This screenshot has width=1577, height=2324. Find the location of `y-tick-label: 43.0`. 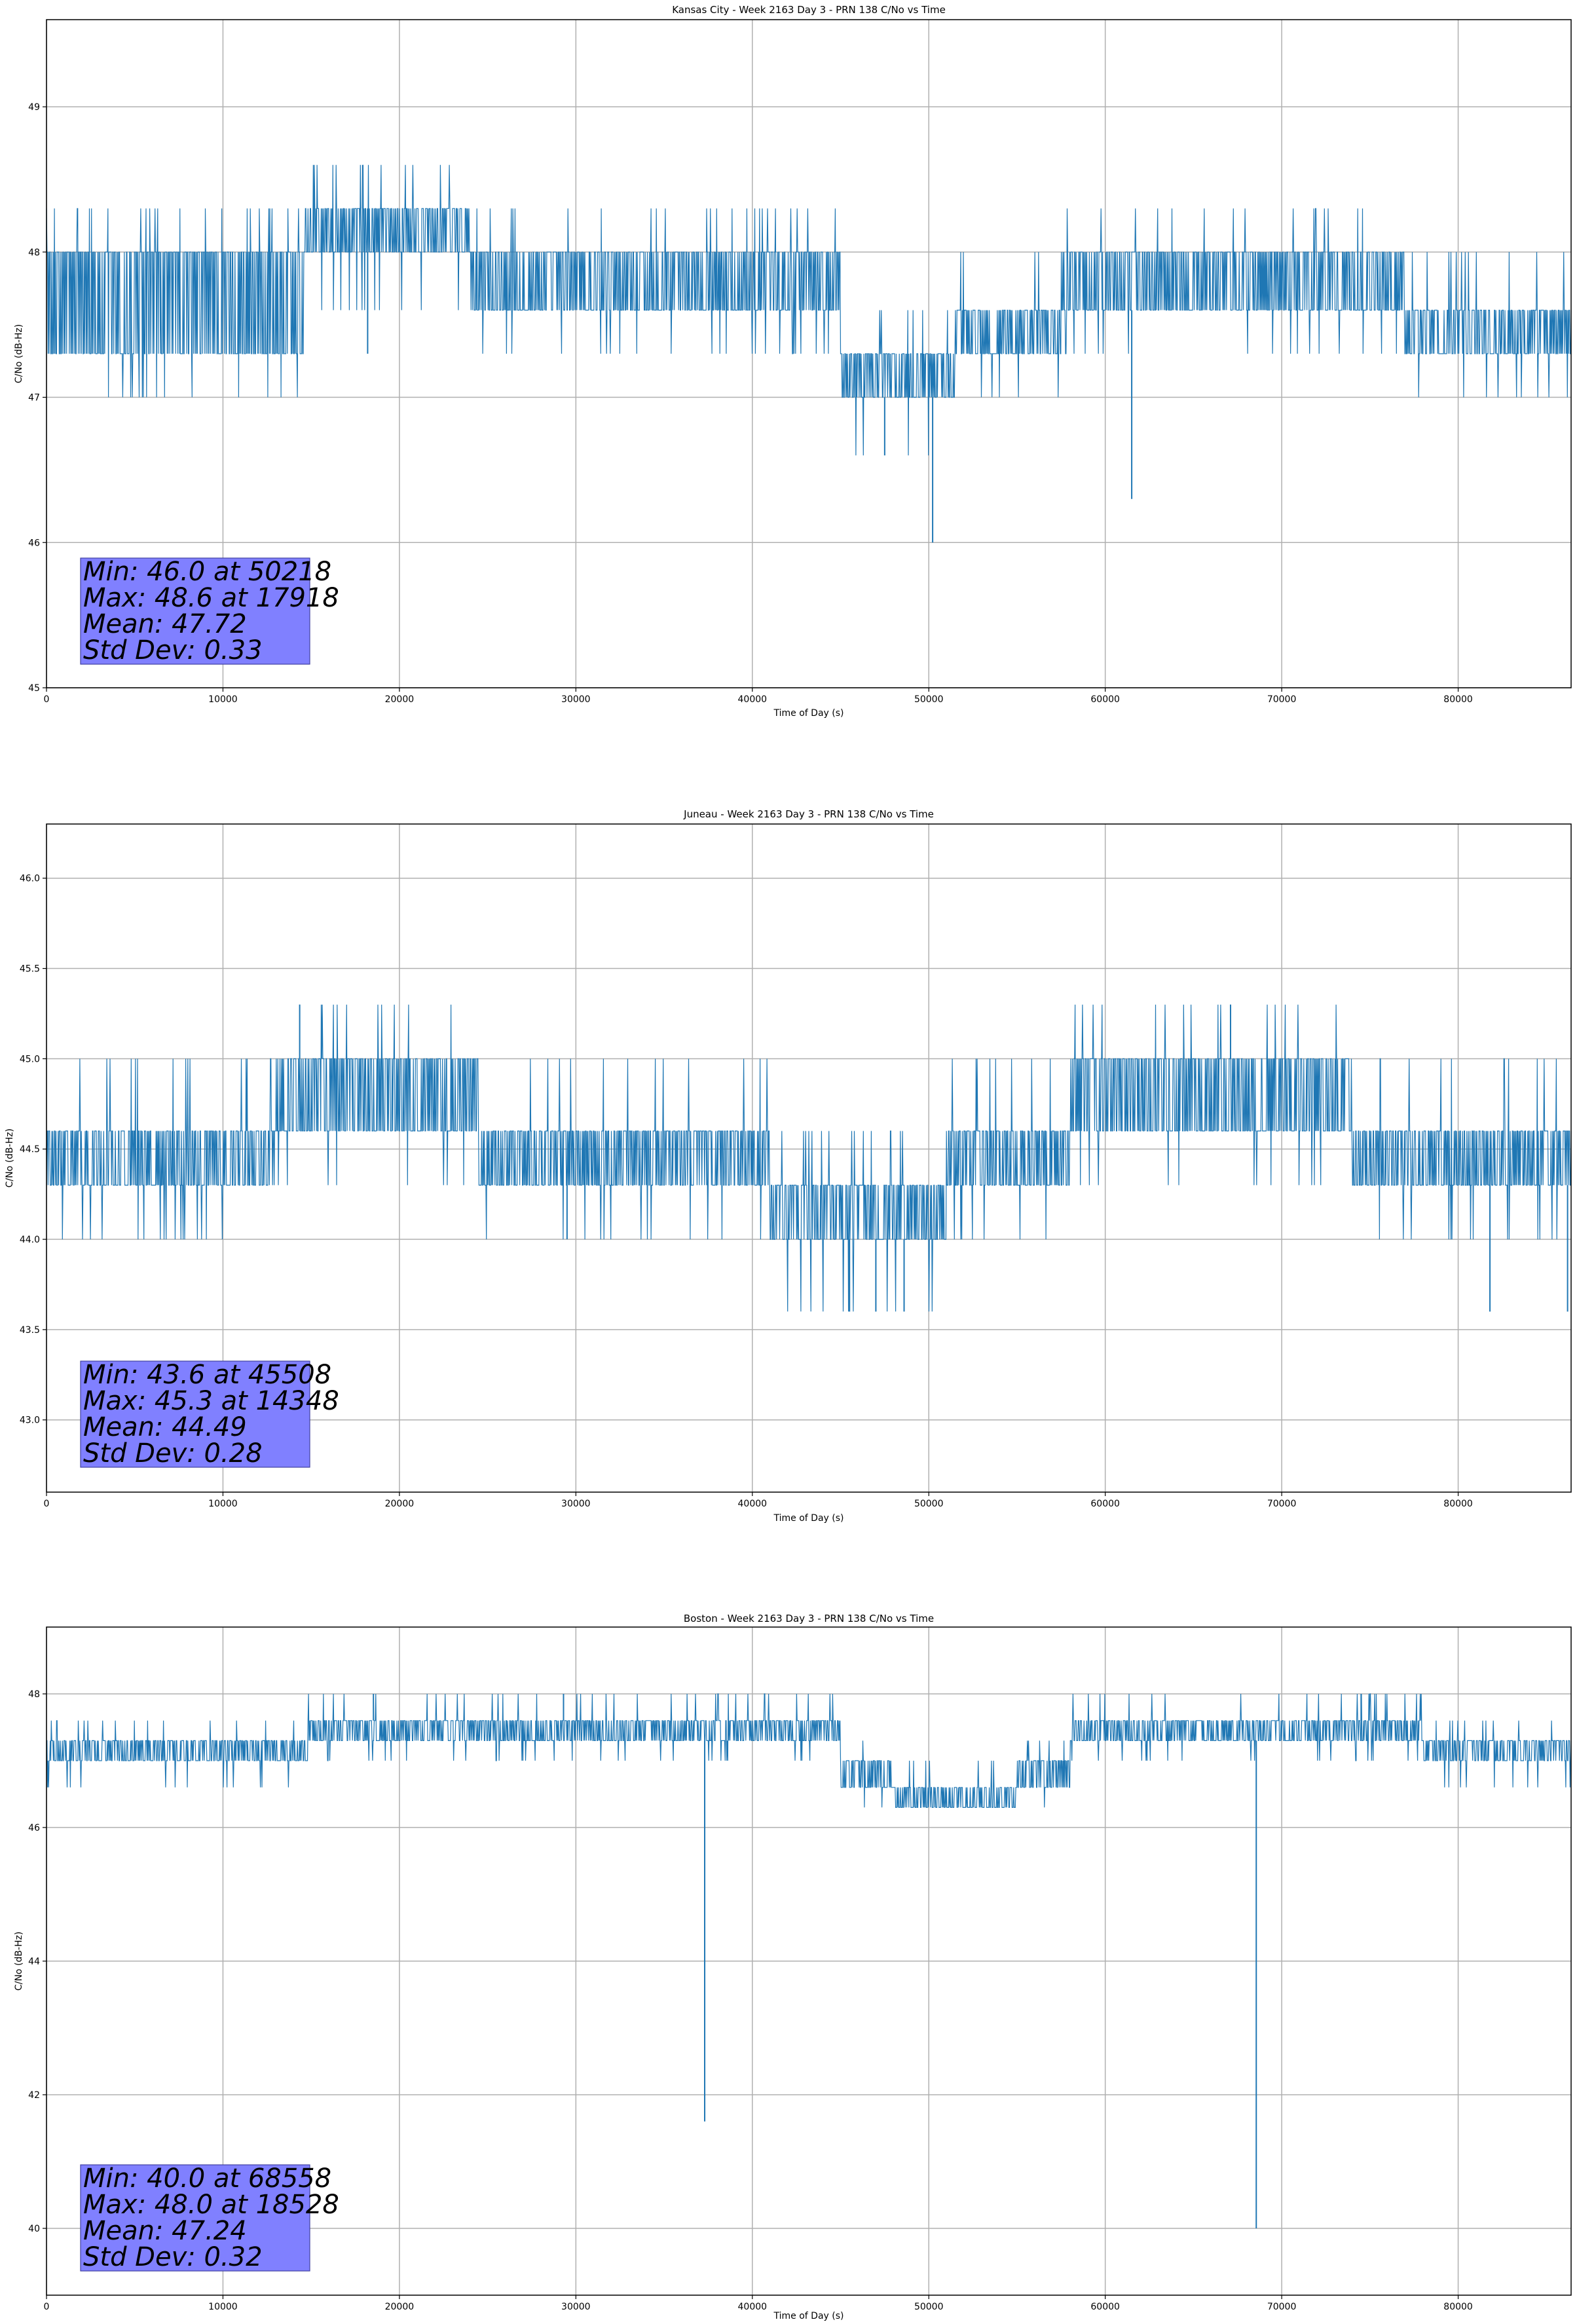

y-tick-label: 43.0 is located at coordinates (30, 1420).